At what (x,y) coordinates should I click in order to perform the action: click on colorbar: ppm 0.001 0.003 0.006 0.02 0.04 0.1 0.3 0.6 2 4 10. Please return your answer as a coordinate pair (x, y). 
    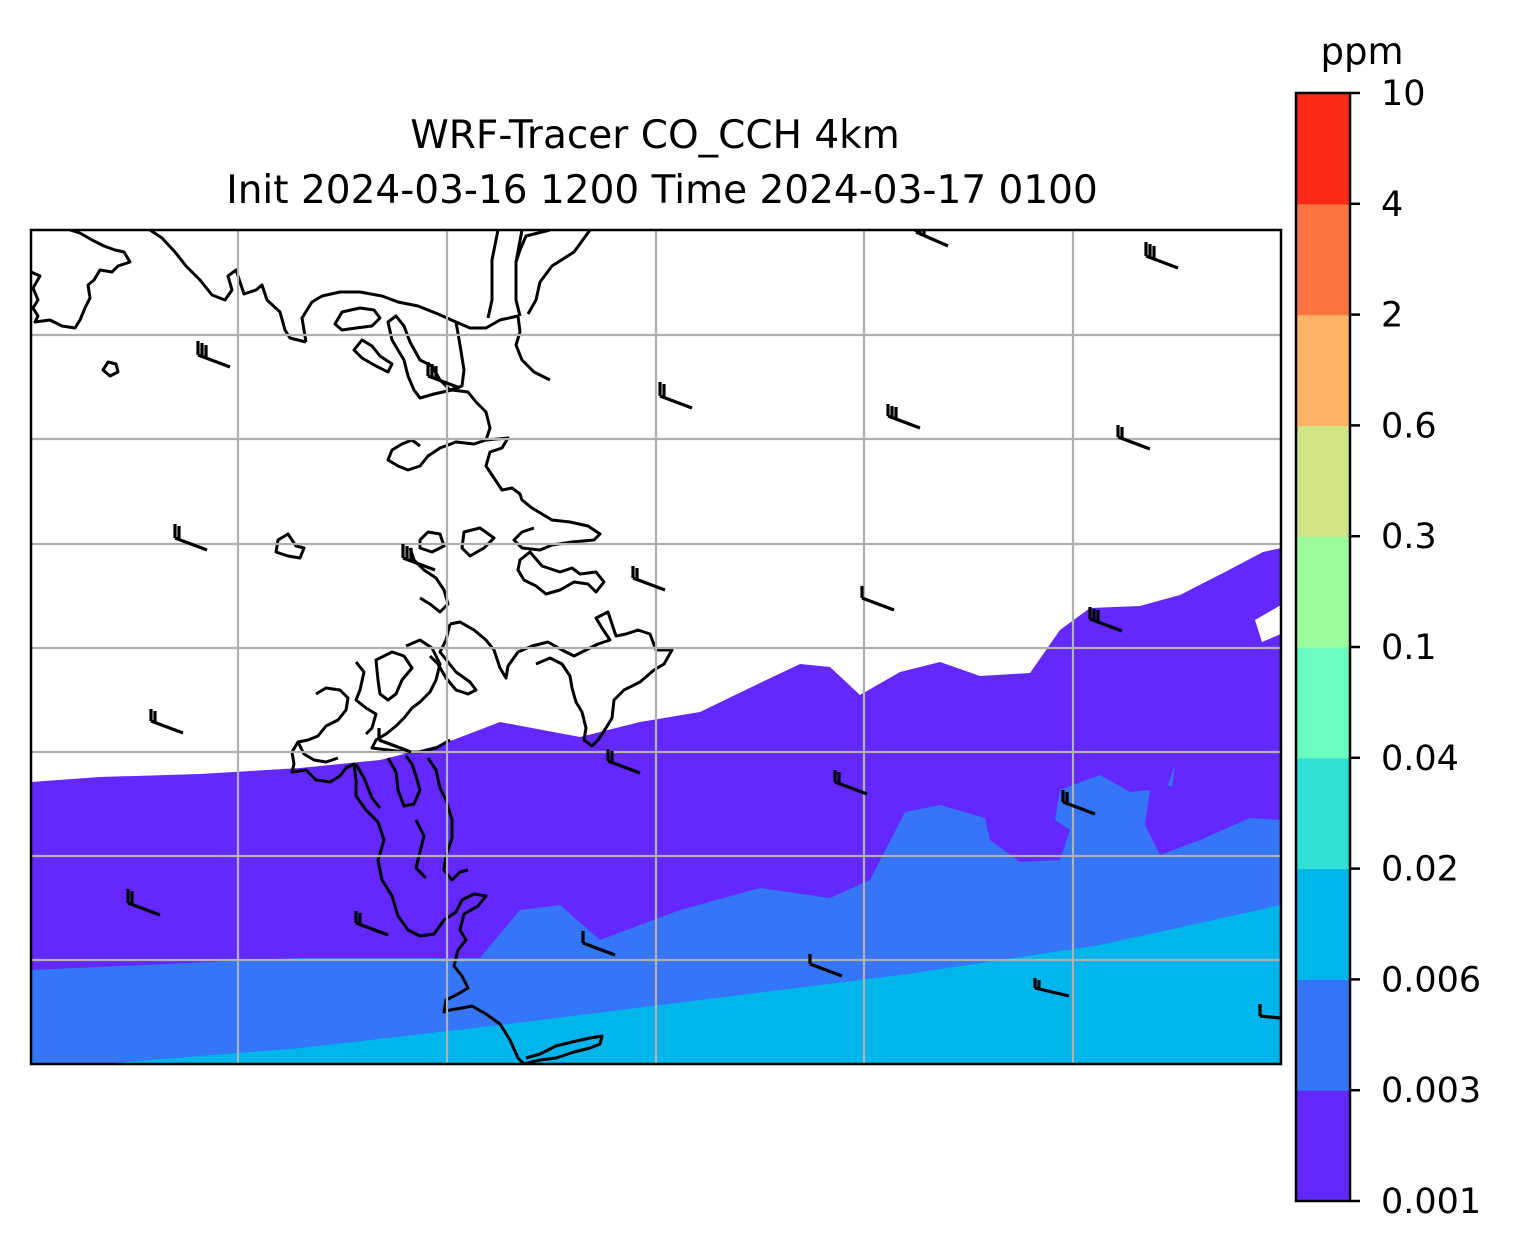
    Looking at the image, I should click on (1387, 626).